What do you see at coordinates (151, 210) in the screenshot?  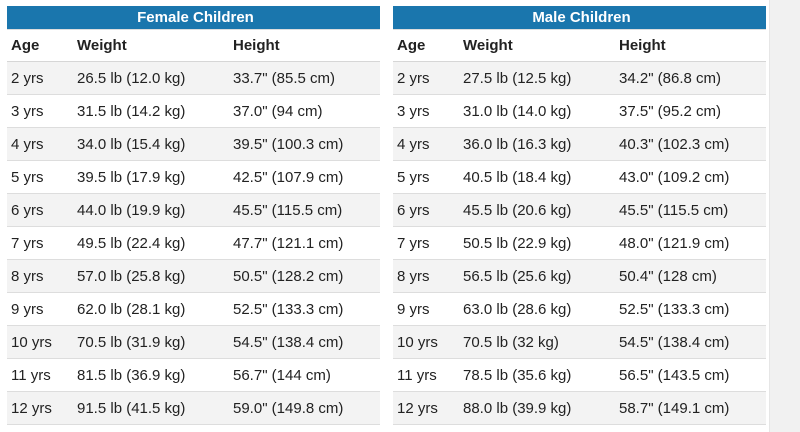 I see `female-cell-weight: 44.0 lb (19.9 kg)` at bounding box center [151, 210].